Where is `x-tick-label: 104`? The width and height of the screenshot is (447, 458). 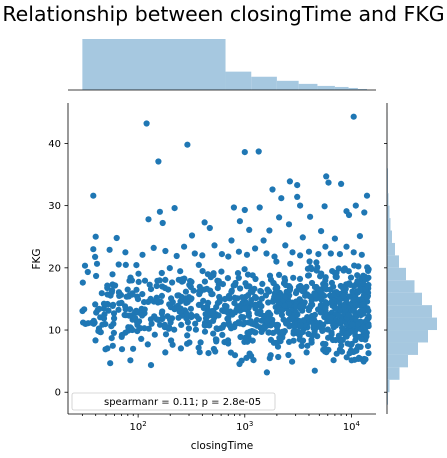 x-tick-label: 104 is located at coordinates (352, 426).